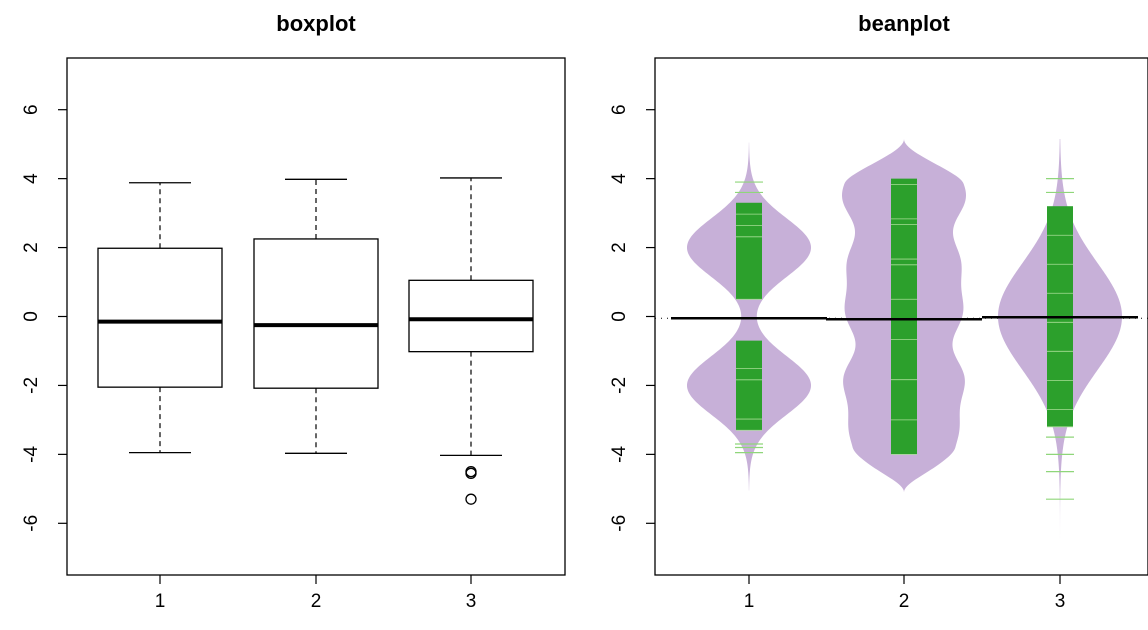 The image size is (1148, 630). I want to click on beanplot-ytick-label: 6, so click(619, 109).